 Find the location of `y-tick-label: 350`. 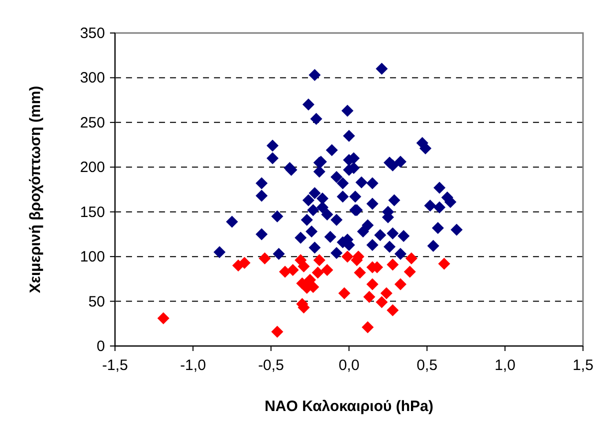

y-tick-label: 350 is located at coordinates (92, 33).